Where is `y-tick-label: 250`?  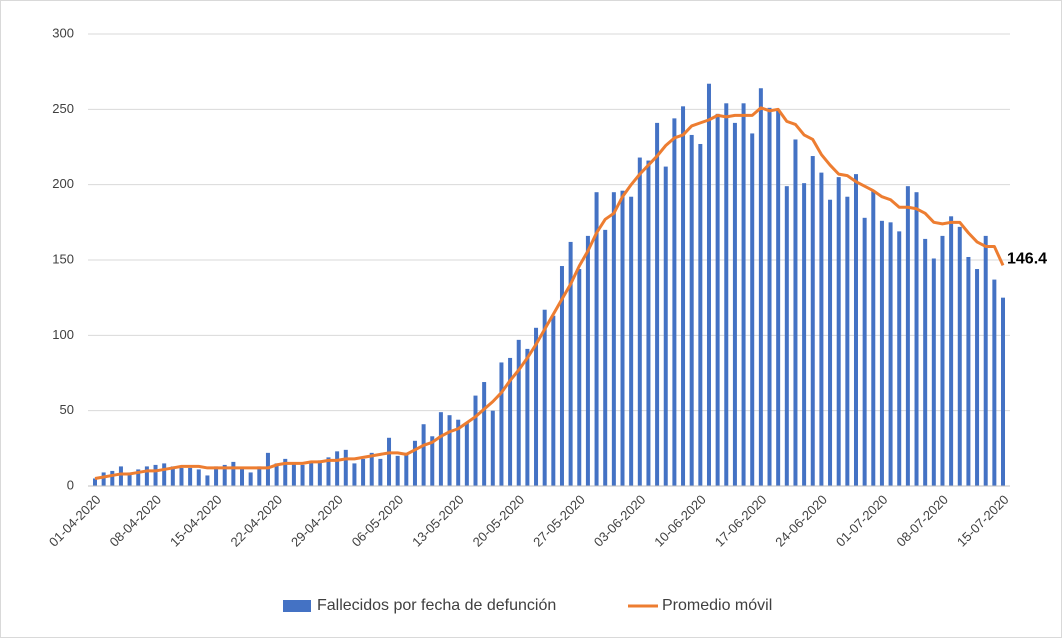 y-tick-label: 250 is located at coordinates (63, 108).